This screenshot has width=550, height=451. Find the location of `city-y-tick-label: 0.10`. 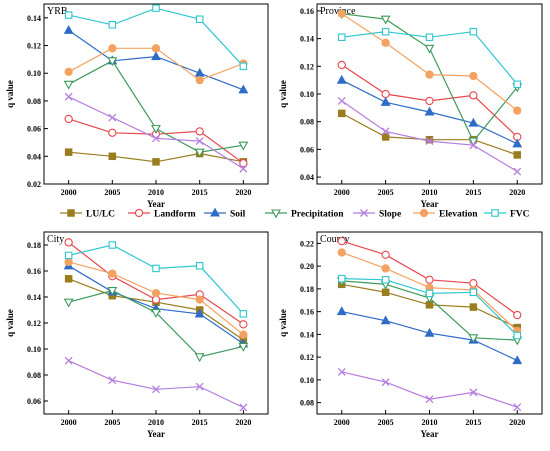

city-y-tick-label: 0.10 is located at coordinates (34, 349).